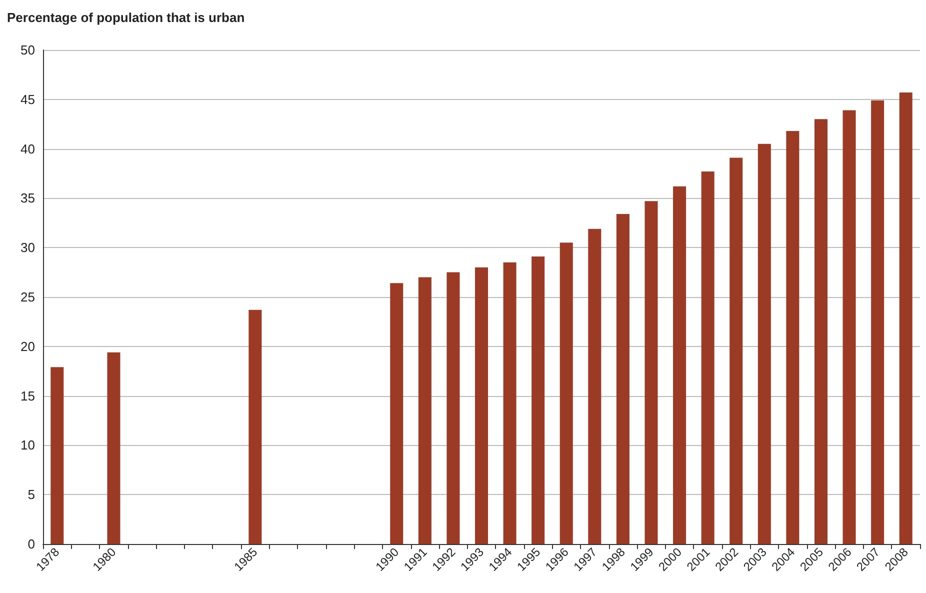 The width and height of the screenshot is (926, 593). I want to click on y-tick-label: 40, so click(27, 148).